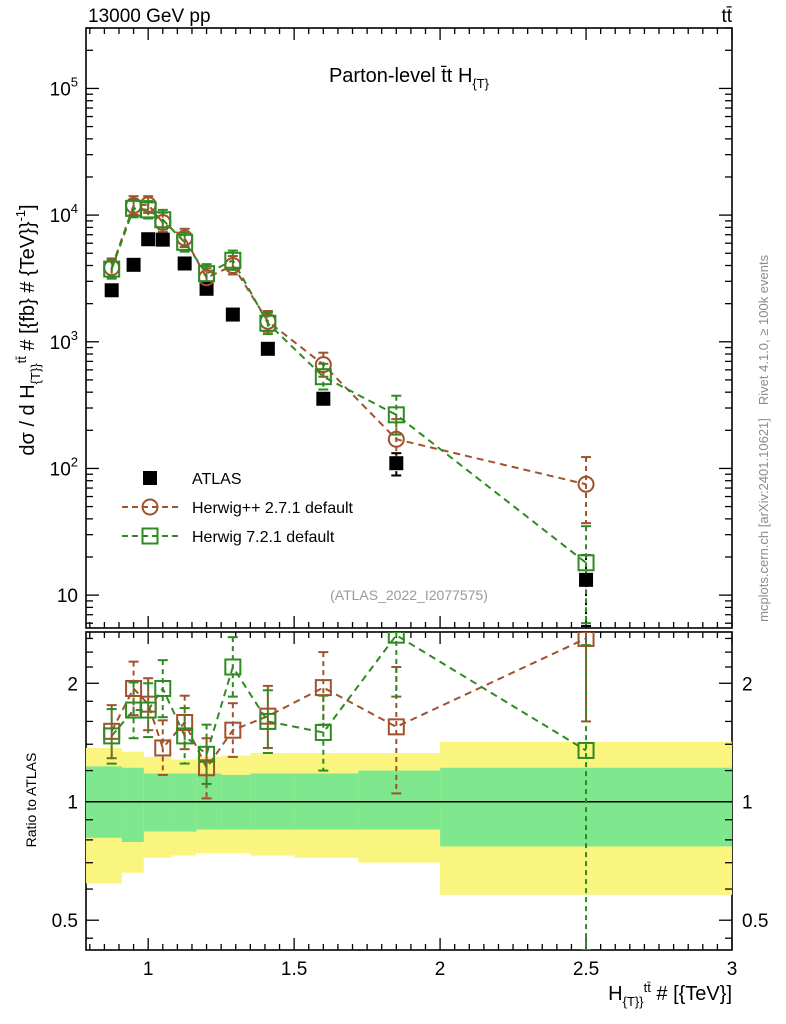 Image resolution: width=786 pixels, height=1024 pixels. I want to click on main-y-tick-label: 10, so click(67, 596).